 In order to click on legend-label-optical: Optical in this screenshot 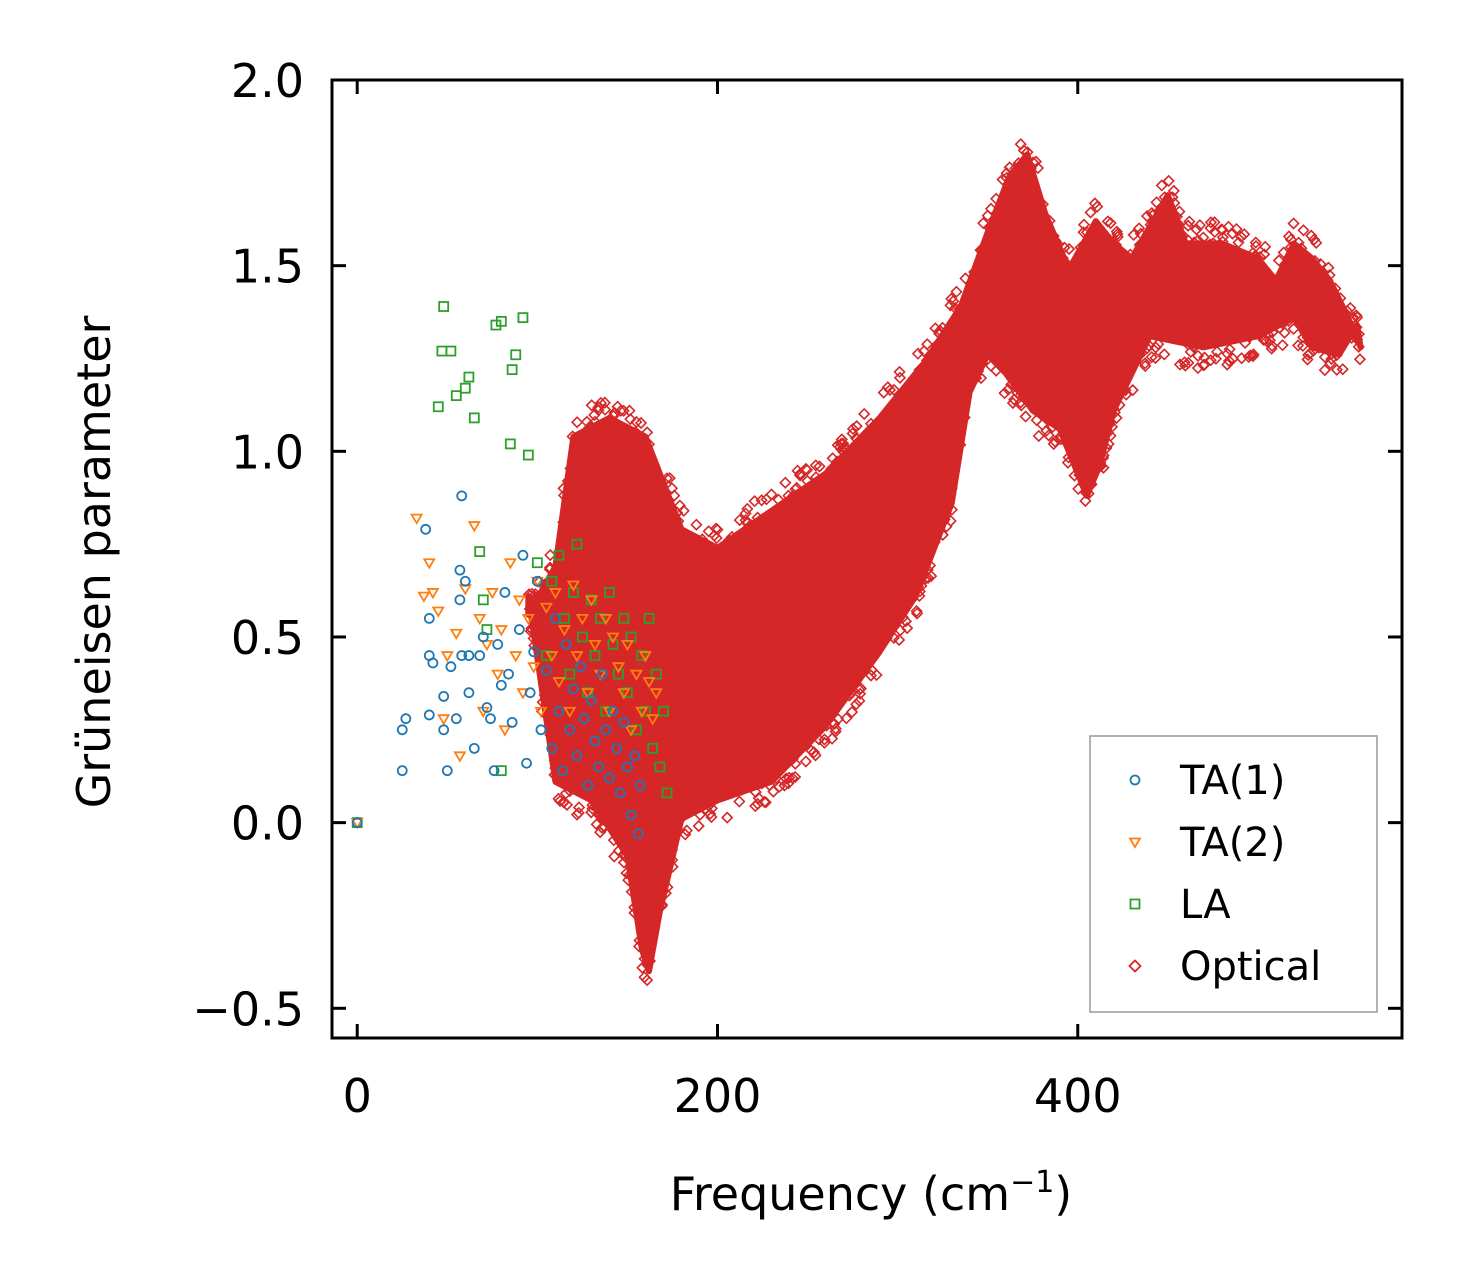, I will do `click(1250, 967)`.